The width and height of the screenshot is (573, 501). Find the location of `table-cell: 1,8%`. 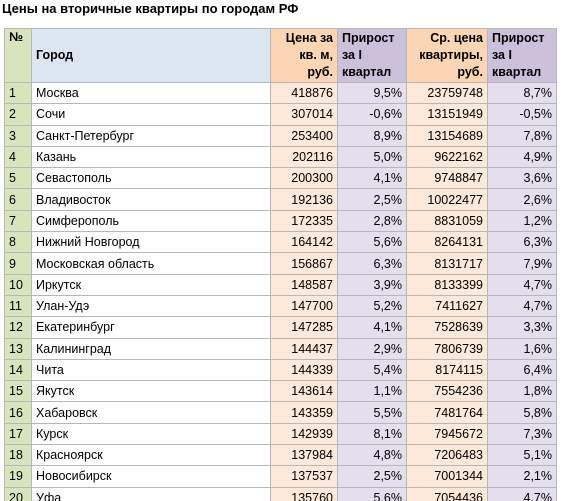

table-cell: 1,8% is located at coordinates (522, 391).